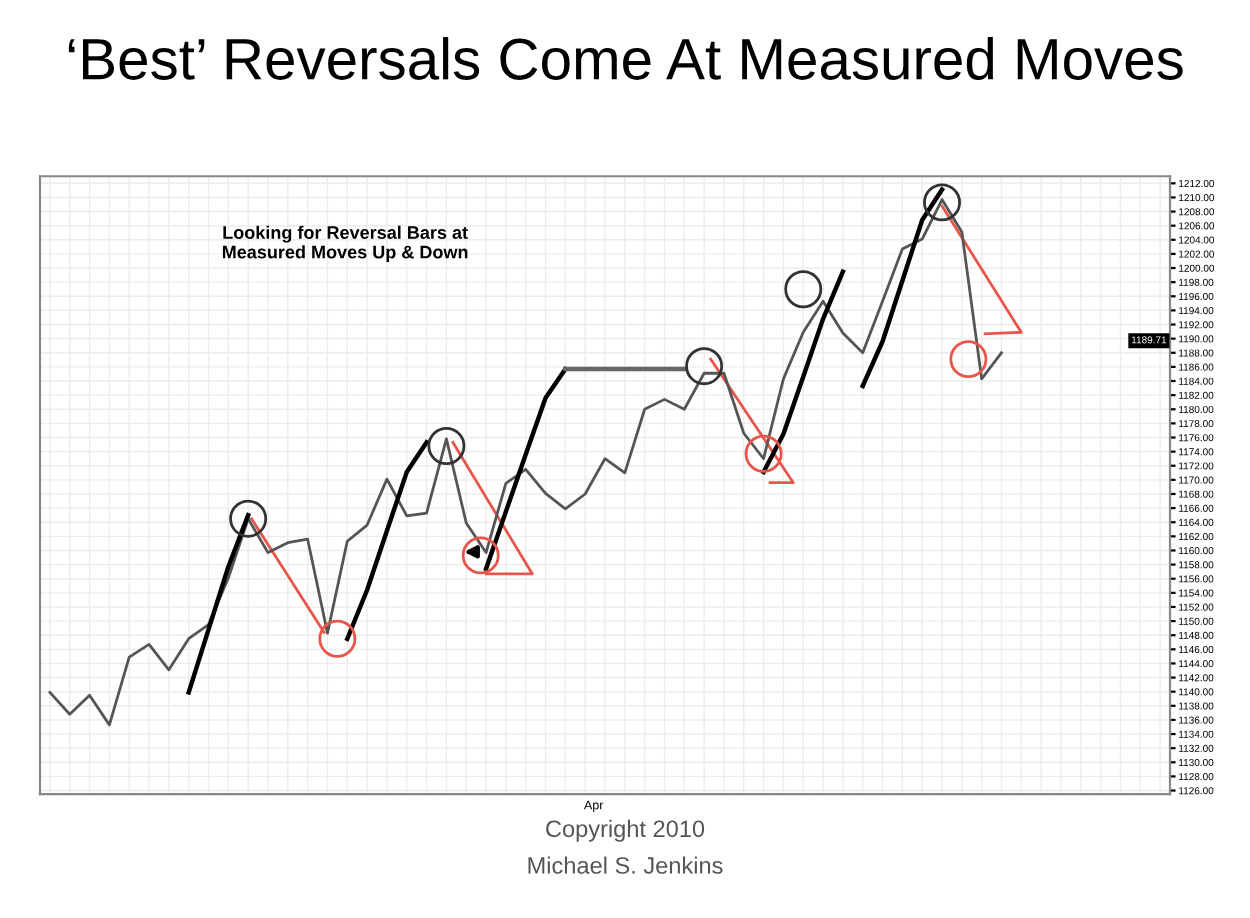 The width and height of the screenshot is (1250, 918). Describe the element at coordinates (625, 830) in the screenshot. I see `text: Copyright 2010` at that location.